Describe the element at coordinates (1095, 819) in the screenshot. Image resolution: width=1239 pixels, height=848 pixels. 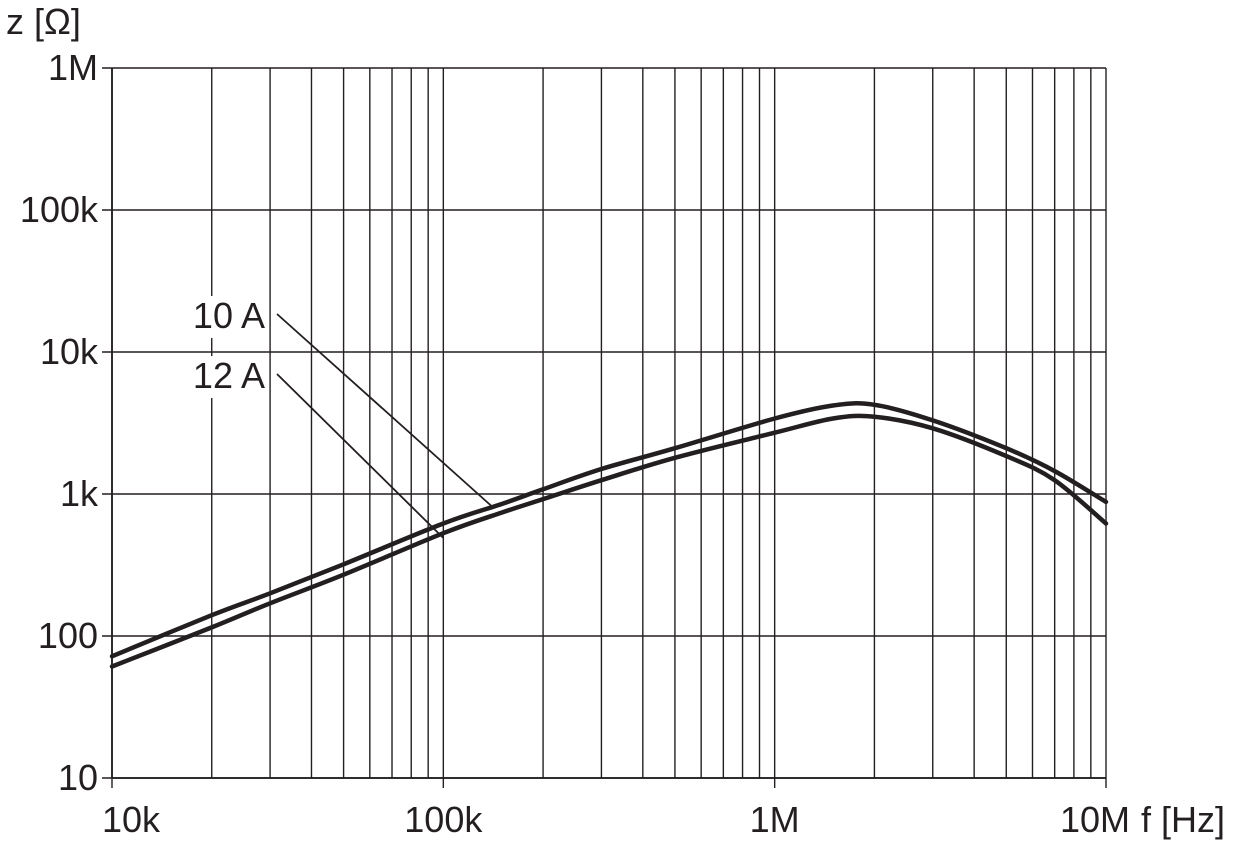
I see `x-tick-label: 10M` at that location.